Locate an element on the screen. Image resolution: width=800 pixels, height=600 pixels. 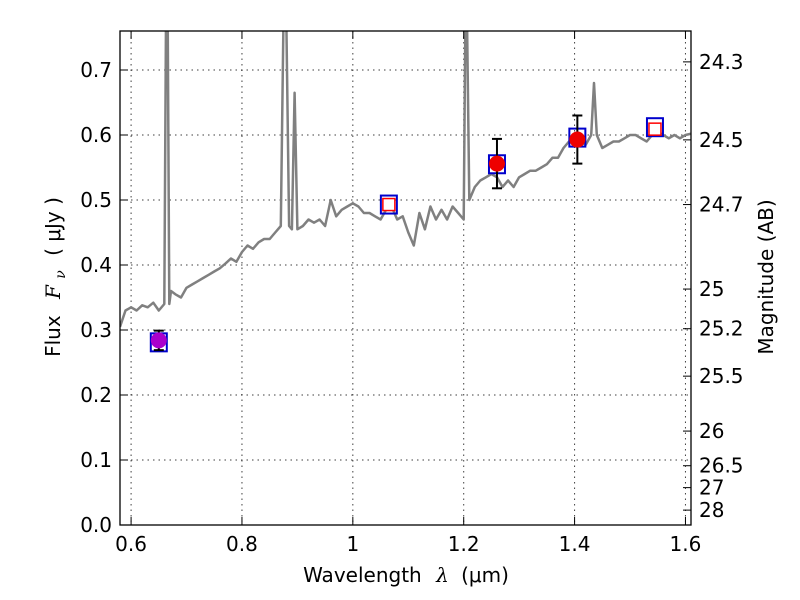
y-tick-label: 0.6 is located at coordinates (96, 135).